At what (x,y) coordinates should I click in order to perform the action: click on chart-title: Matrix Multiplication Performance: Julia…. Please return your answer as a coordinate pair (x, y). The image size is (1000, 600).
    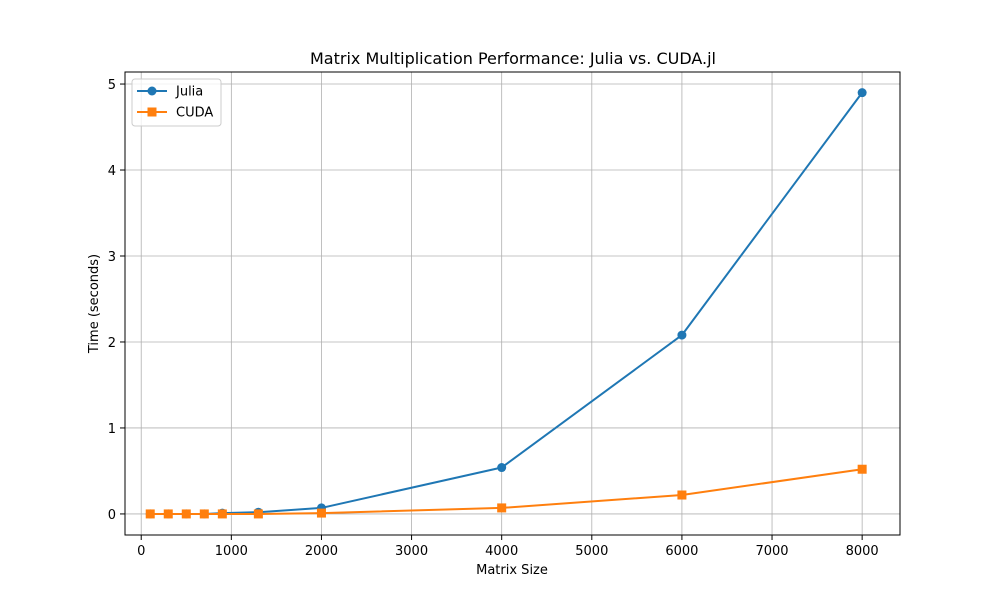
    Looking at the image, I should click on (513, 58).